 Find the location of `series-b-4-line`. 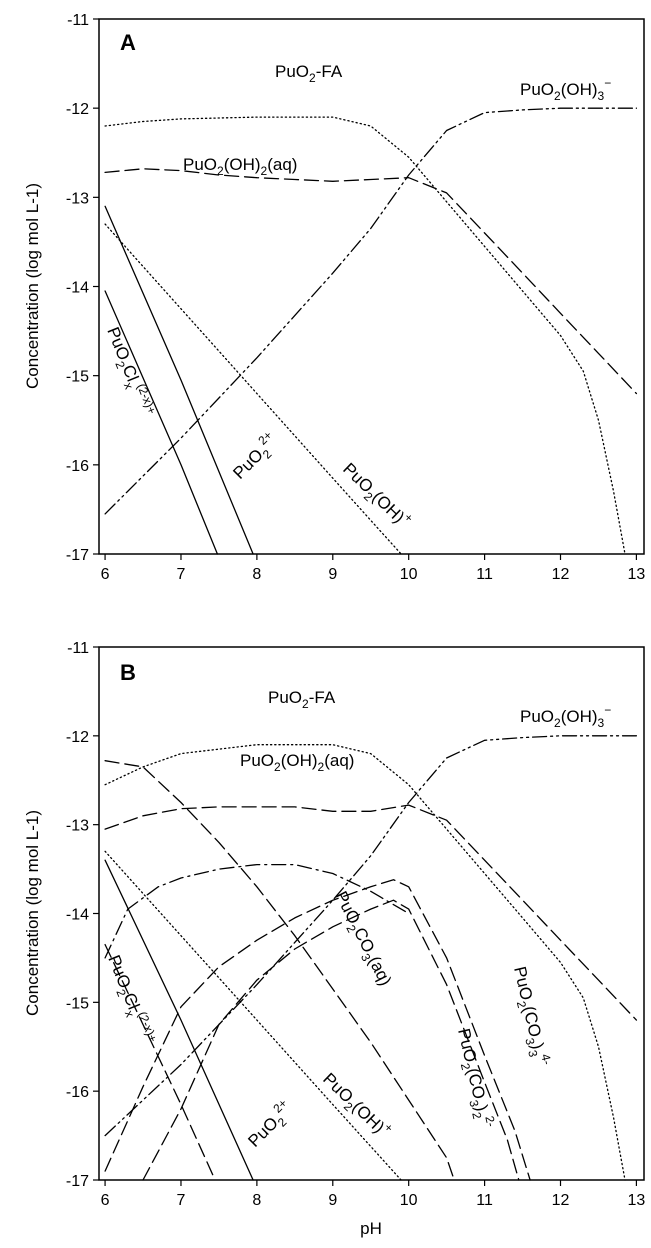

series-b-4-line is located at coordinates (331, 1040).